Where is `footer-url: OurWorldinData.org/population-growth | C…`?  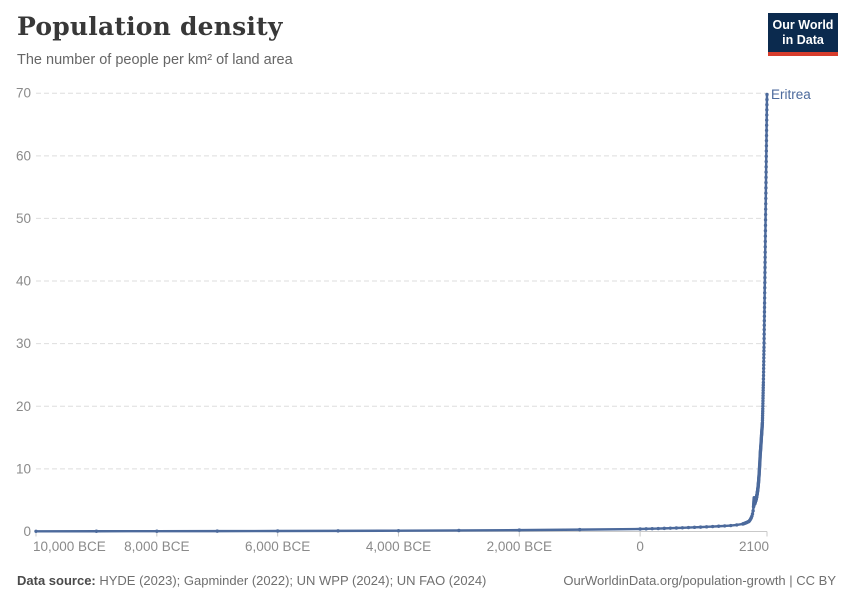
footer-url: OurWorldinData.org/population-growth | C… is located at coordinates (699, 580).